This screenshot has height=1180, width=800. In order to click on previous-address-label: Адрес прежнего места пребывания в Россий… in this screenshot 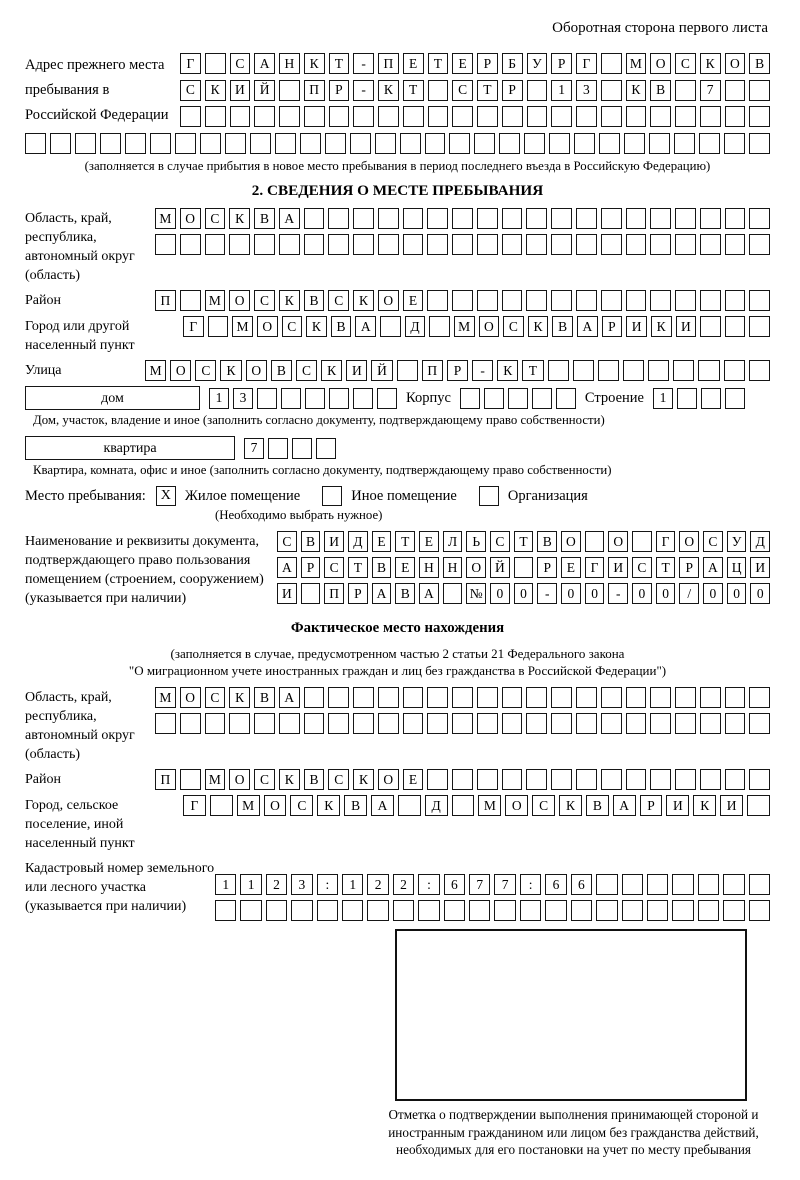, I will do `click(97, 90)`.